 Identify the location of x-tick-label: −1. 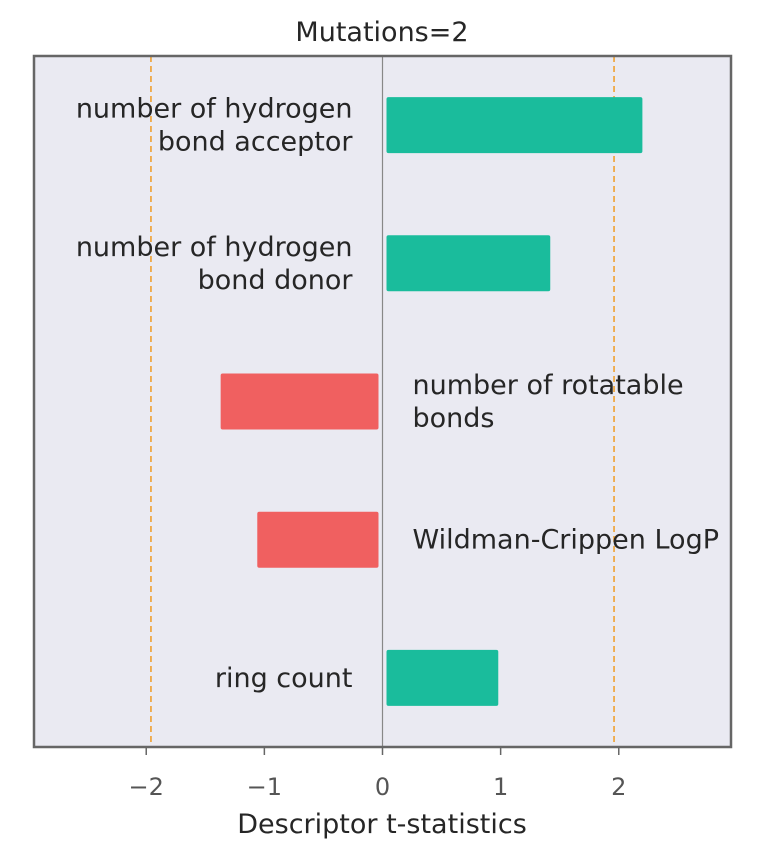
(264, 787).